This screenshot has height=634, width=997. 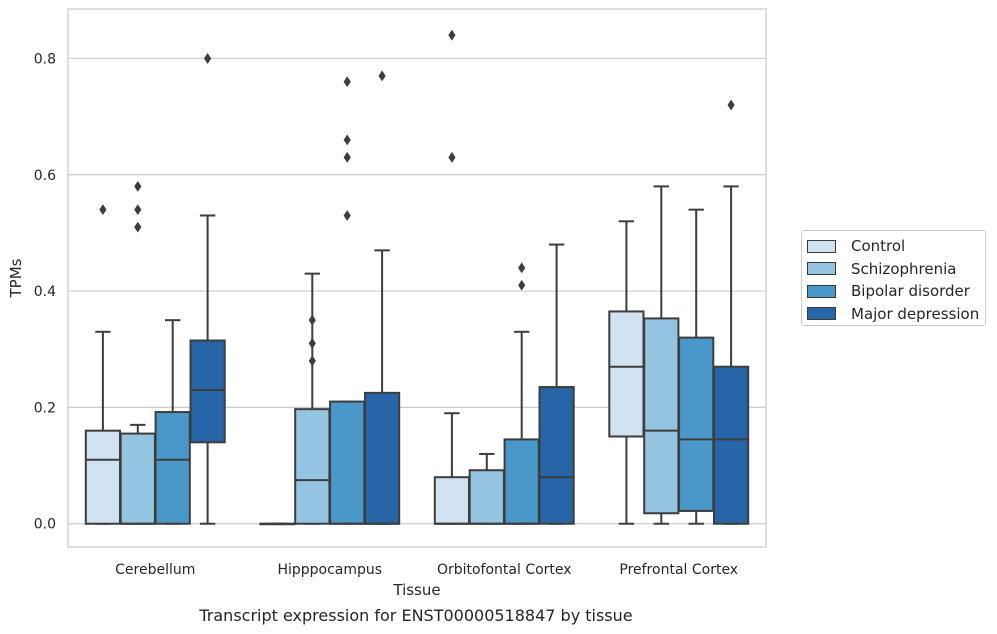 What do you see at coordinates (155, 570) in the screenshot?
I see `x-tick-label: Cerebellum` at bounding box center [155, 570].